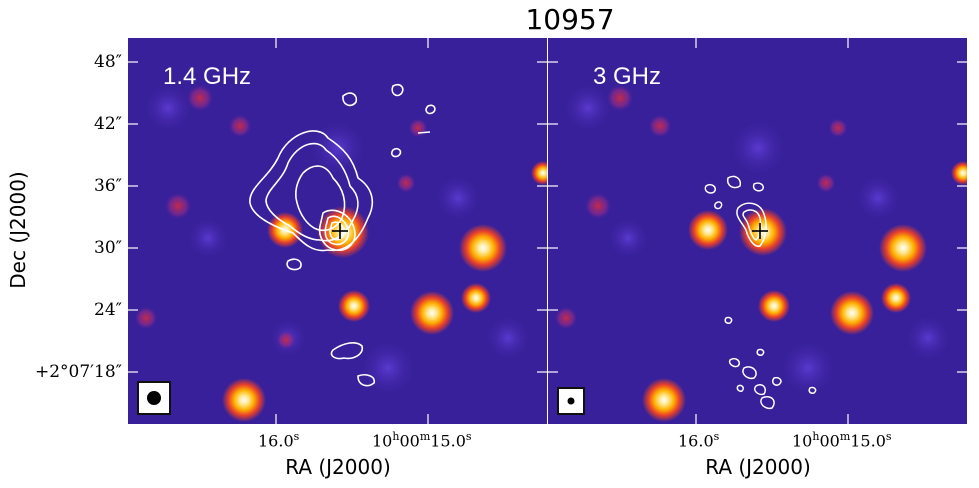  Describe the element at coordinates (570, 19) in the screenshot. I see `figure-title: 10957` at that location.